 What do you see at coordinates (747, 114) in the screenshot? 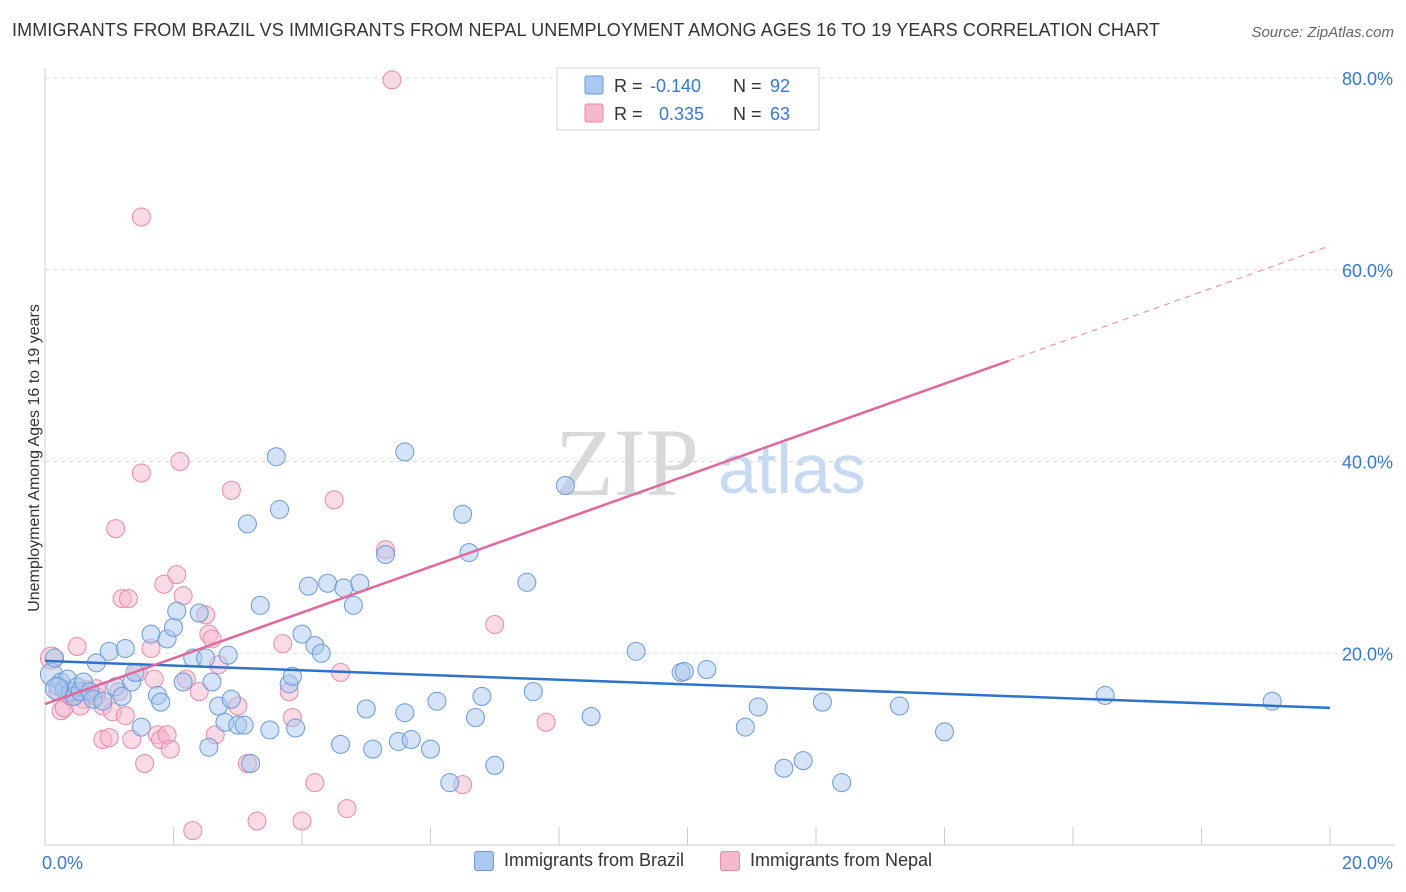
I see `nepal-n-label: N =` at bounding box center [747, 114].